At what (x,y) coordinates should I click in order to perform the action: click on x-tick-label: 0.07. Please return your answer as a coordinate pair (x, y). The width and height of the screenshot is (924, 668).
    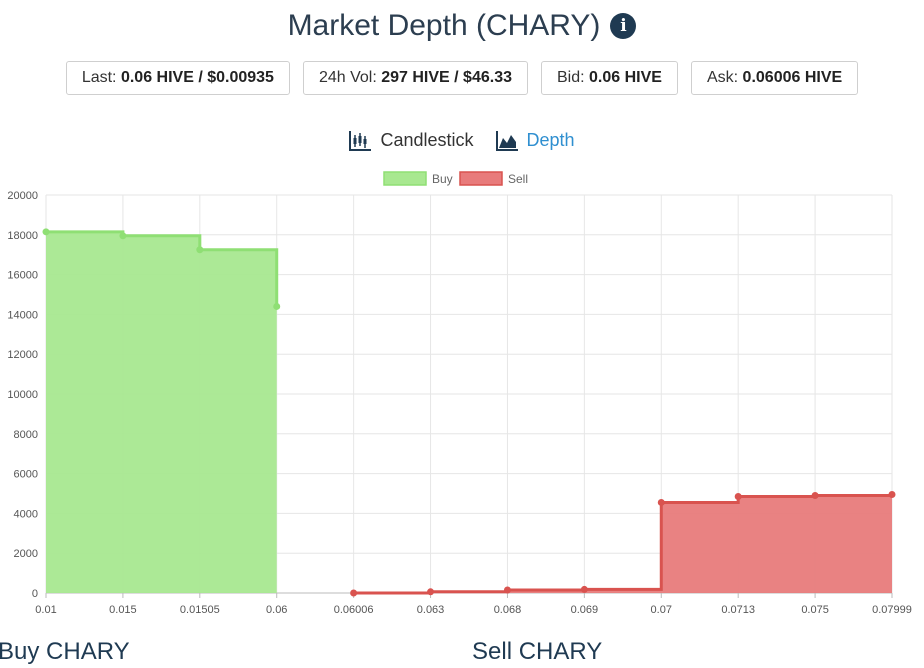
    Looking at the image, I should click on (661, 610).